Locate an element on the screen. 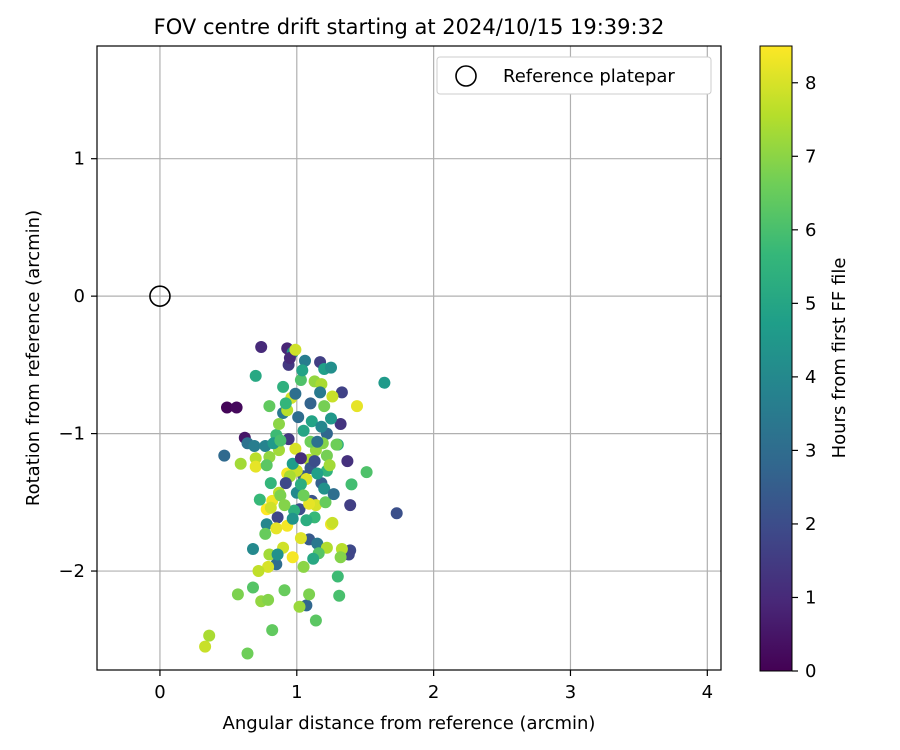 Image resolution: width=900 pixels, height=750 pixels. y-axis-label: Rotation from reference (arcmin) is located at coordinates (33, 358).